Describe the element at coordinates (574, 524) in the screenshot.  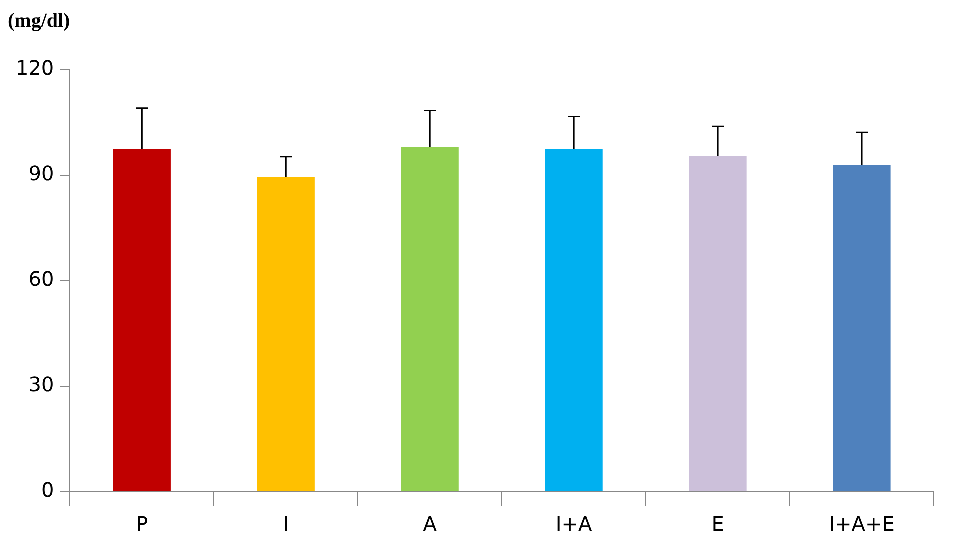
I see `x-tick-label: I+A` at that location.